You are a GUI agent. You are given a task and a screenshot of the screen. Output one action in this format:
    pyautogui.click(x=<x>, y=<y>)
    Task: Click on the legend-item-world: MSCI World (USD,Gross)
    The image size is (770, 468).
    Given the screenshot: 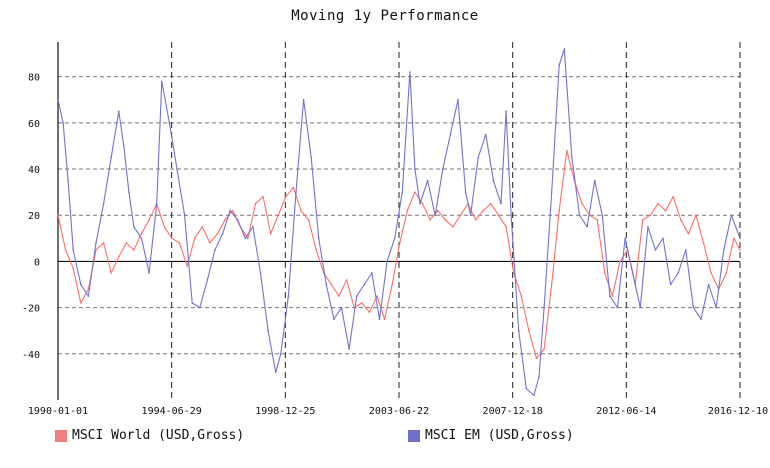 What is the action you would take?
    pyautogui.click(x=149, y=435)
    